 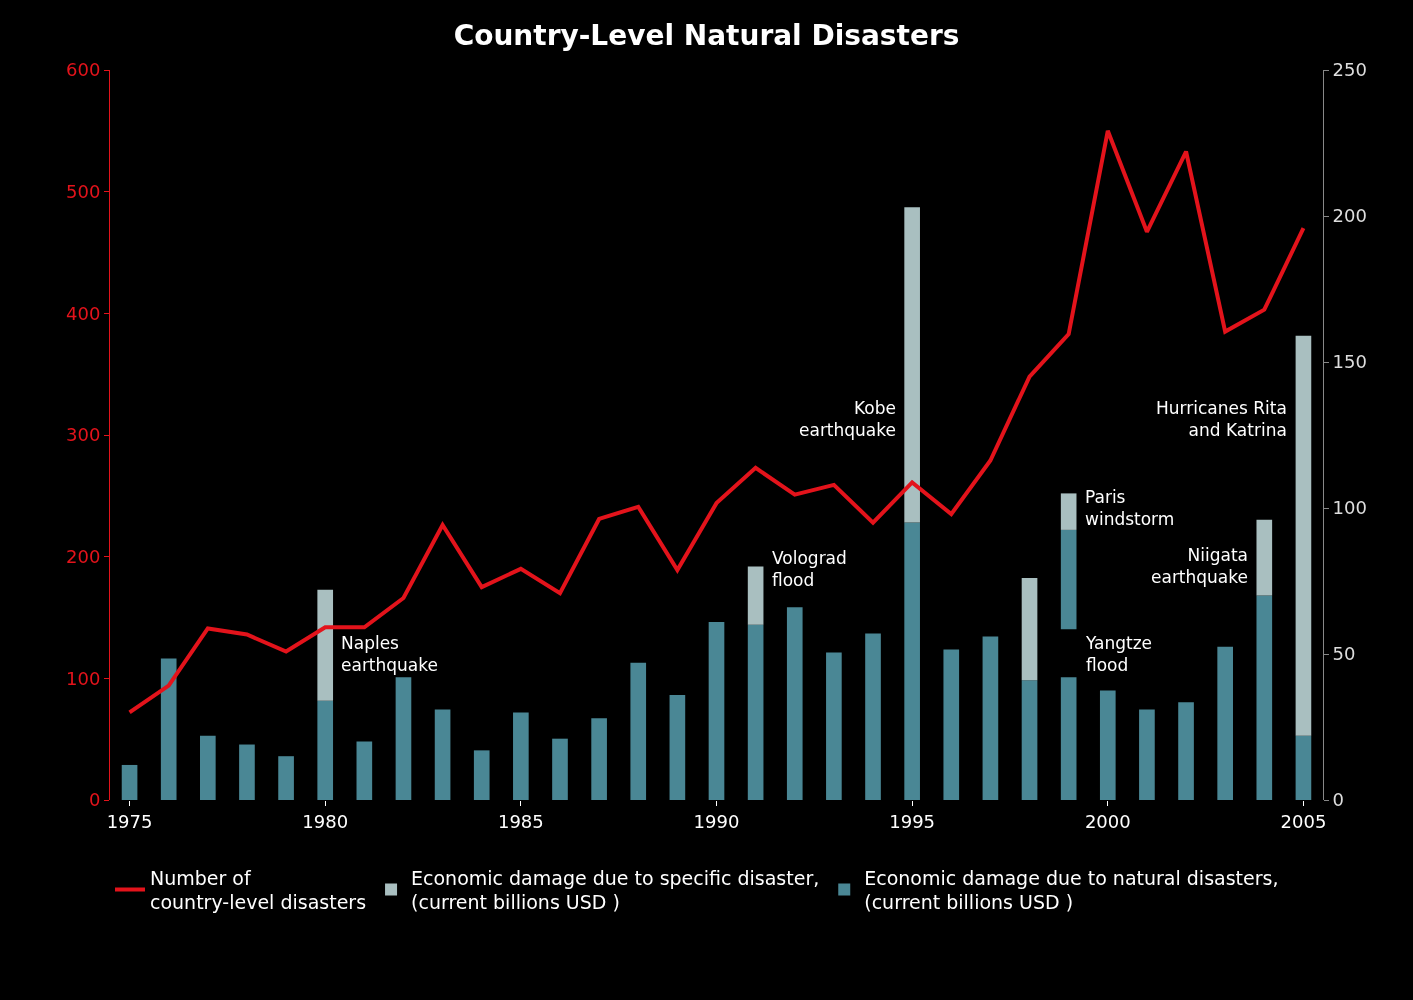 What do you see at coordinates (1107, 821) in the screenshot?
I see `x-tick-label: 2000` at bounding box center [1107, 821].